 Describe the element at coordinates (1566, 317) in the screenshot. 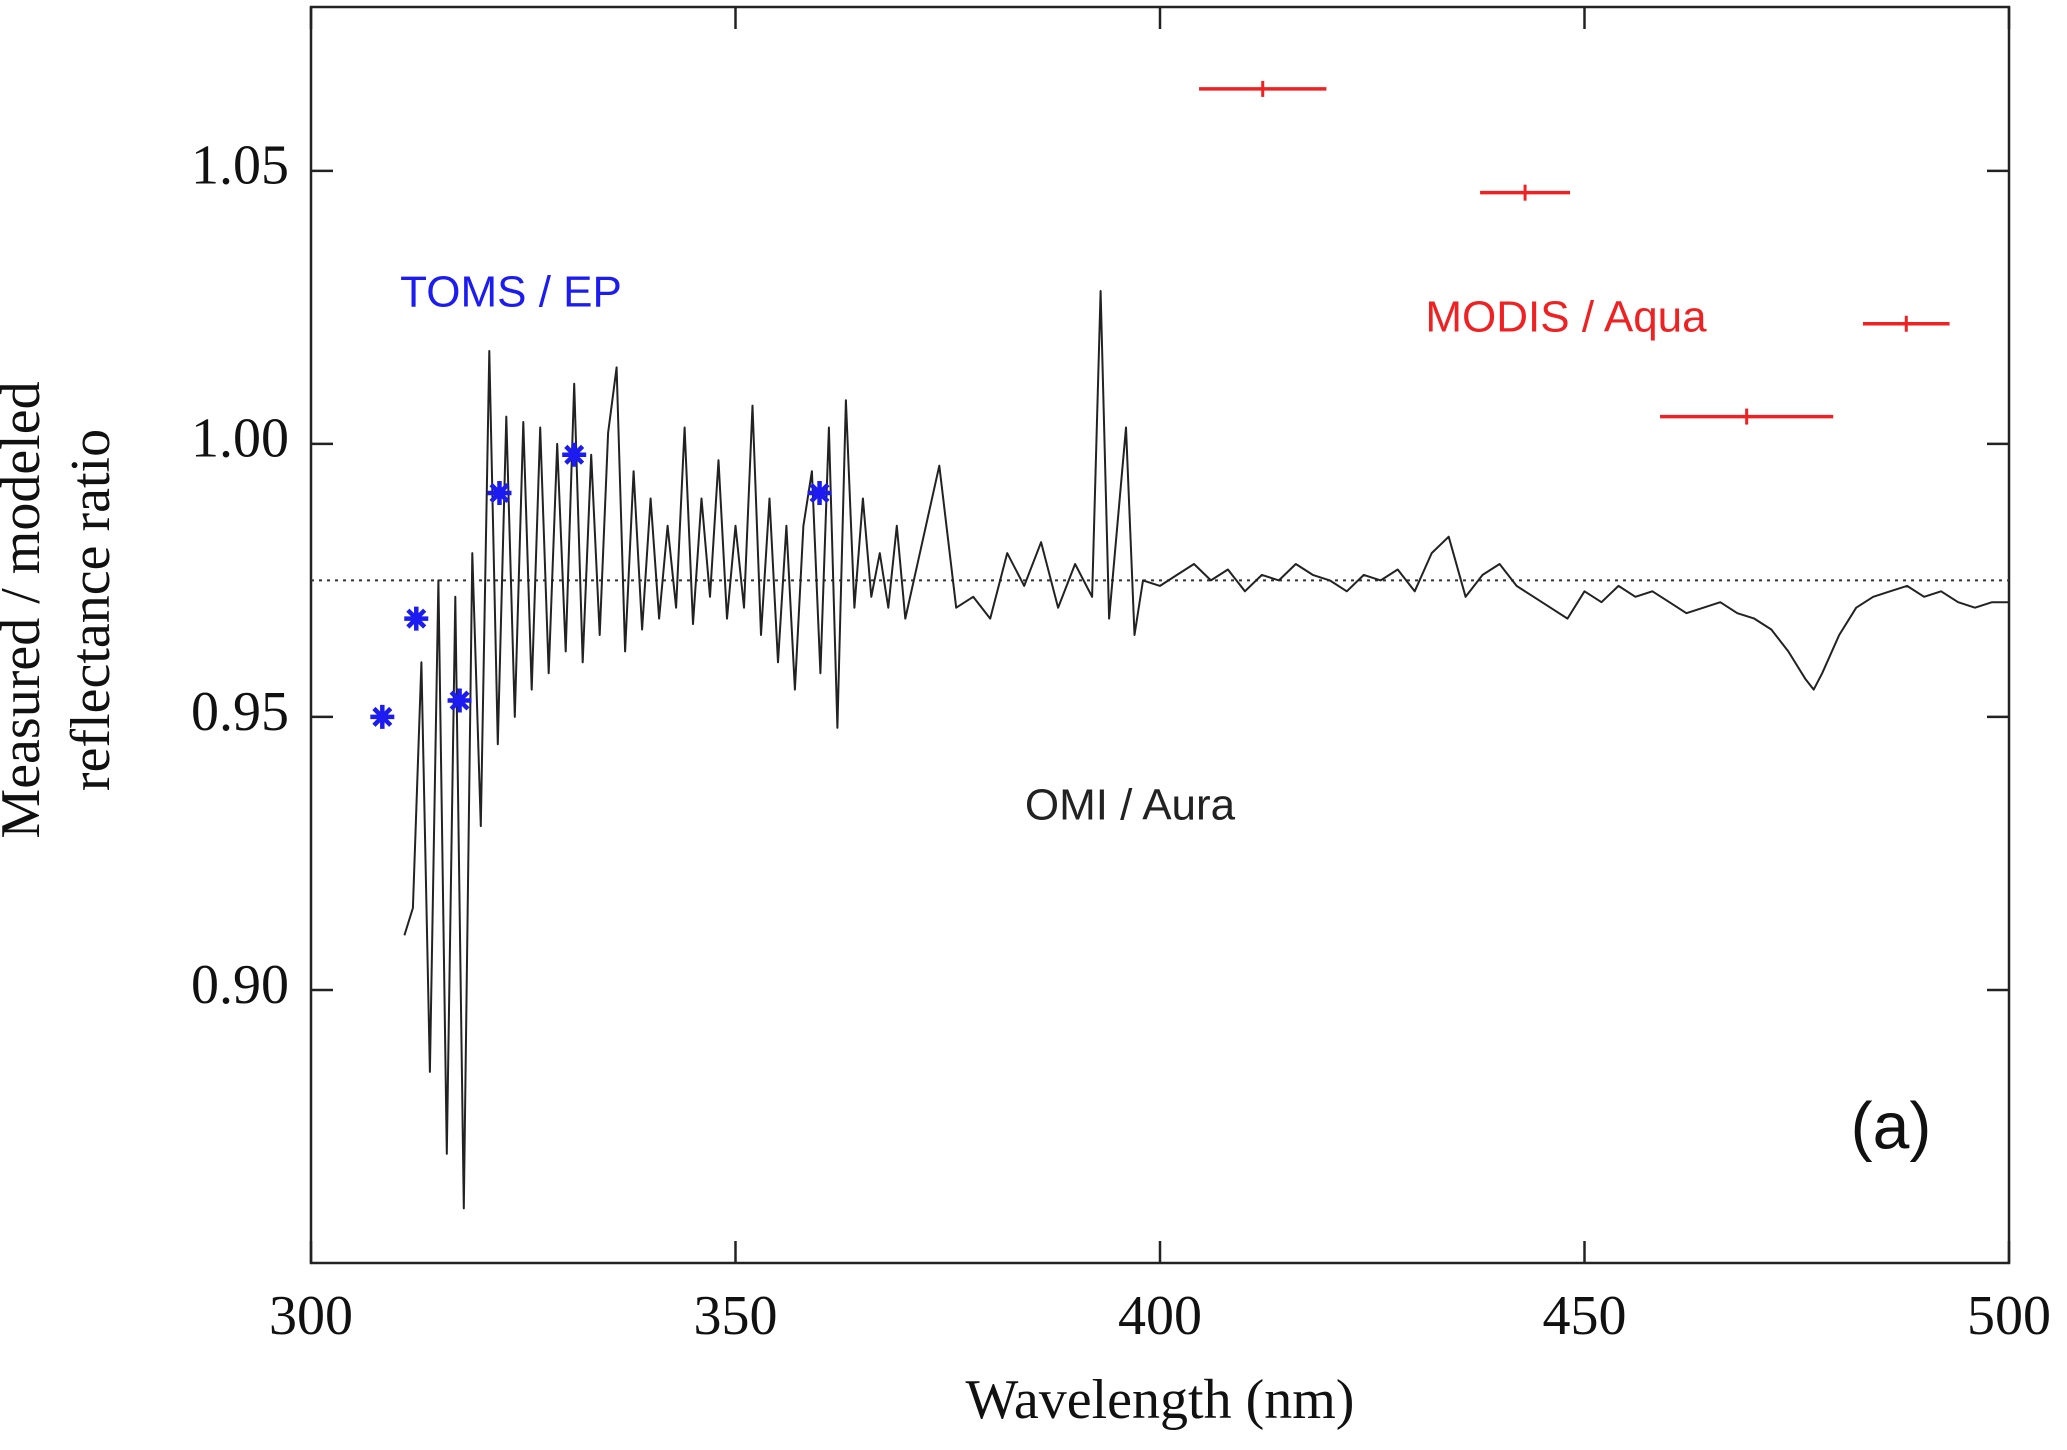

I see `series-label: MODIS / Aqua` at that location.